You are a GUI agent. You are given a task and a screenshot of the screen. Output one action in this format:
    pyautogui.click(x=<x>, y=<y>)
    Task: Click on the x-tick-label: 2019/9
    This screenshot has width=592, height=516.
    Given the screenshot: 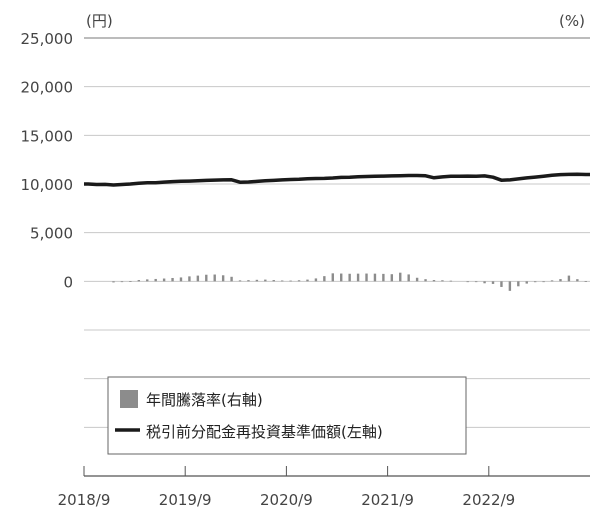 What is the action you would take?
    pyautogui.click(x=185, y=500)
    